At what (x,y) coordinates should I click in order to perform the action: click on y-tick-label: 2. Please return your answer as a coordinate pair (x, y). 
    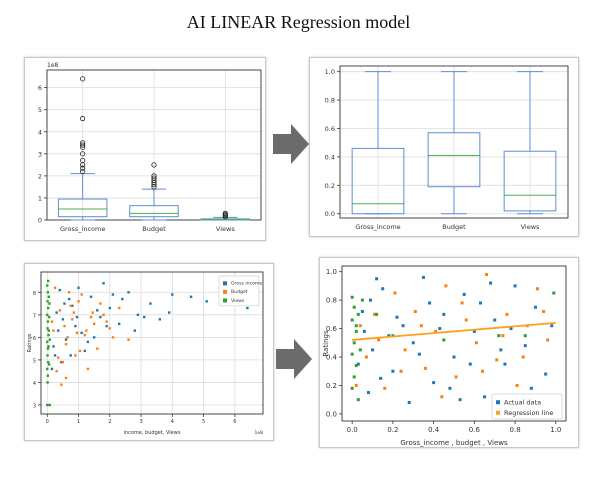
    Looking at the image, I should click on (40, 176).